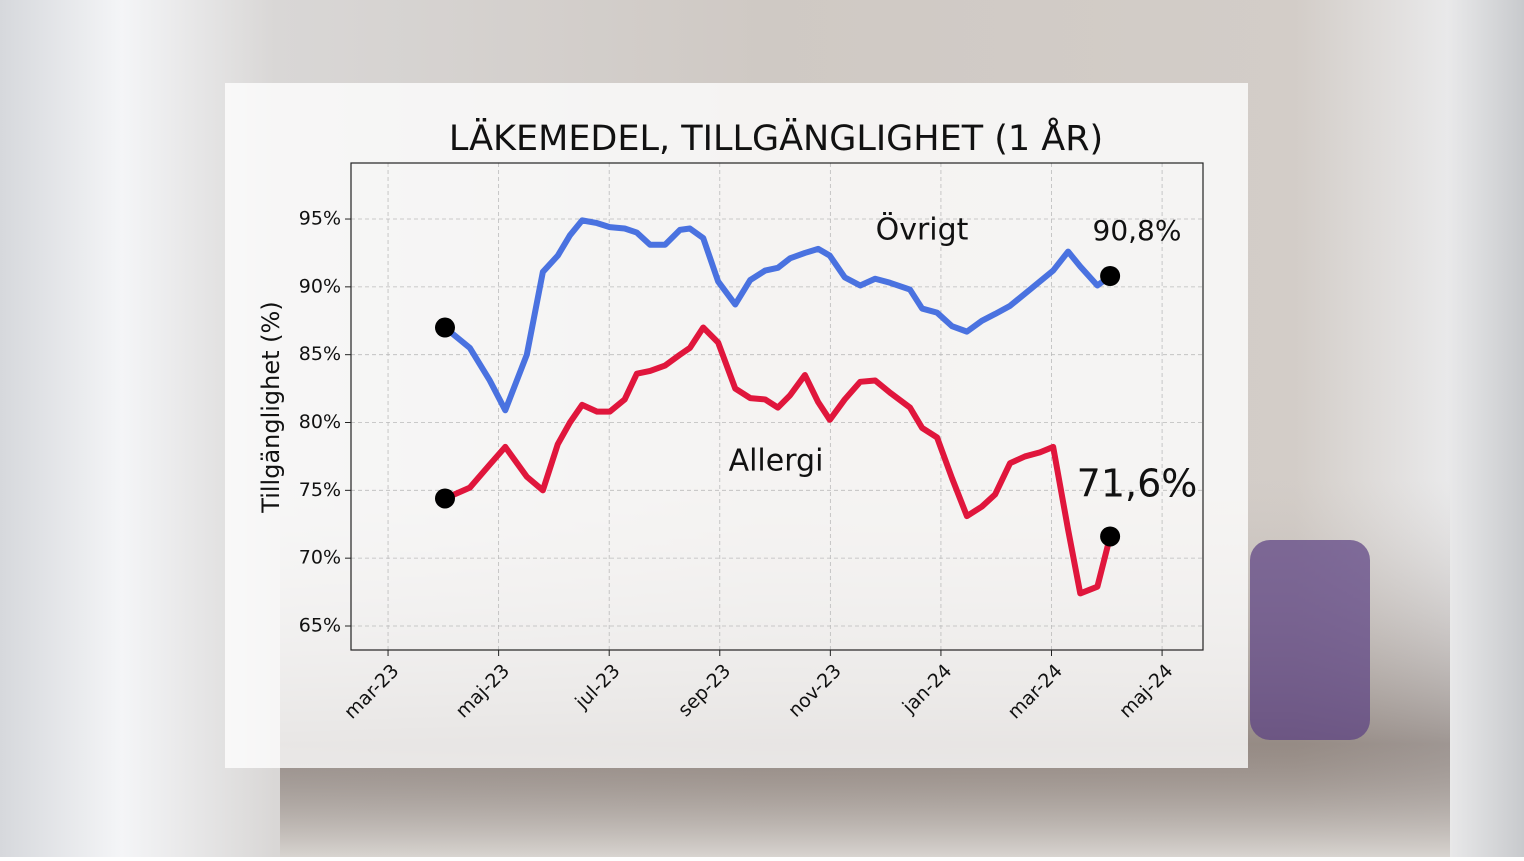 The image size is (1524, 861). What do you see at coordinates (320, 286) in the screenshot?
I see `y-tick-label: 90%` at bounding box center [320, 286].